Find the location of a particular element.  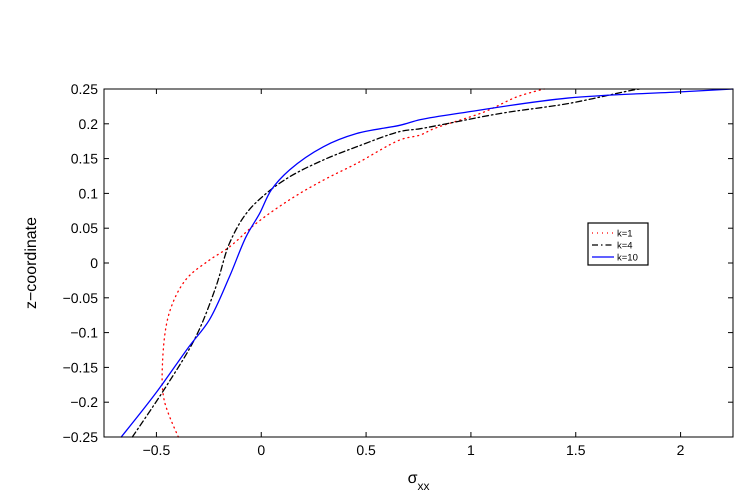

y-tick-label: −0.05 is located at coordinates (80, 298).